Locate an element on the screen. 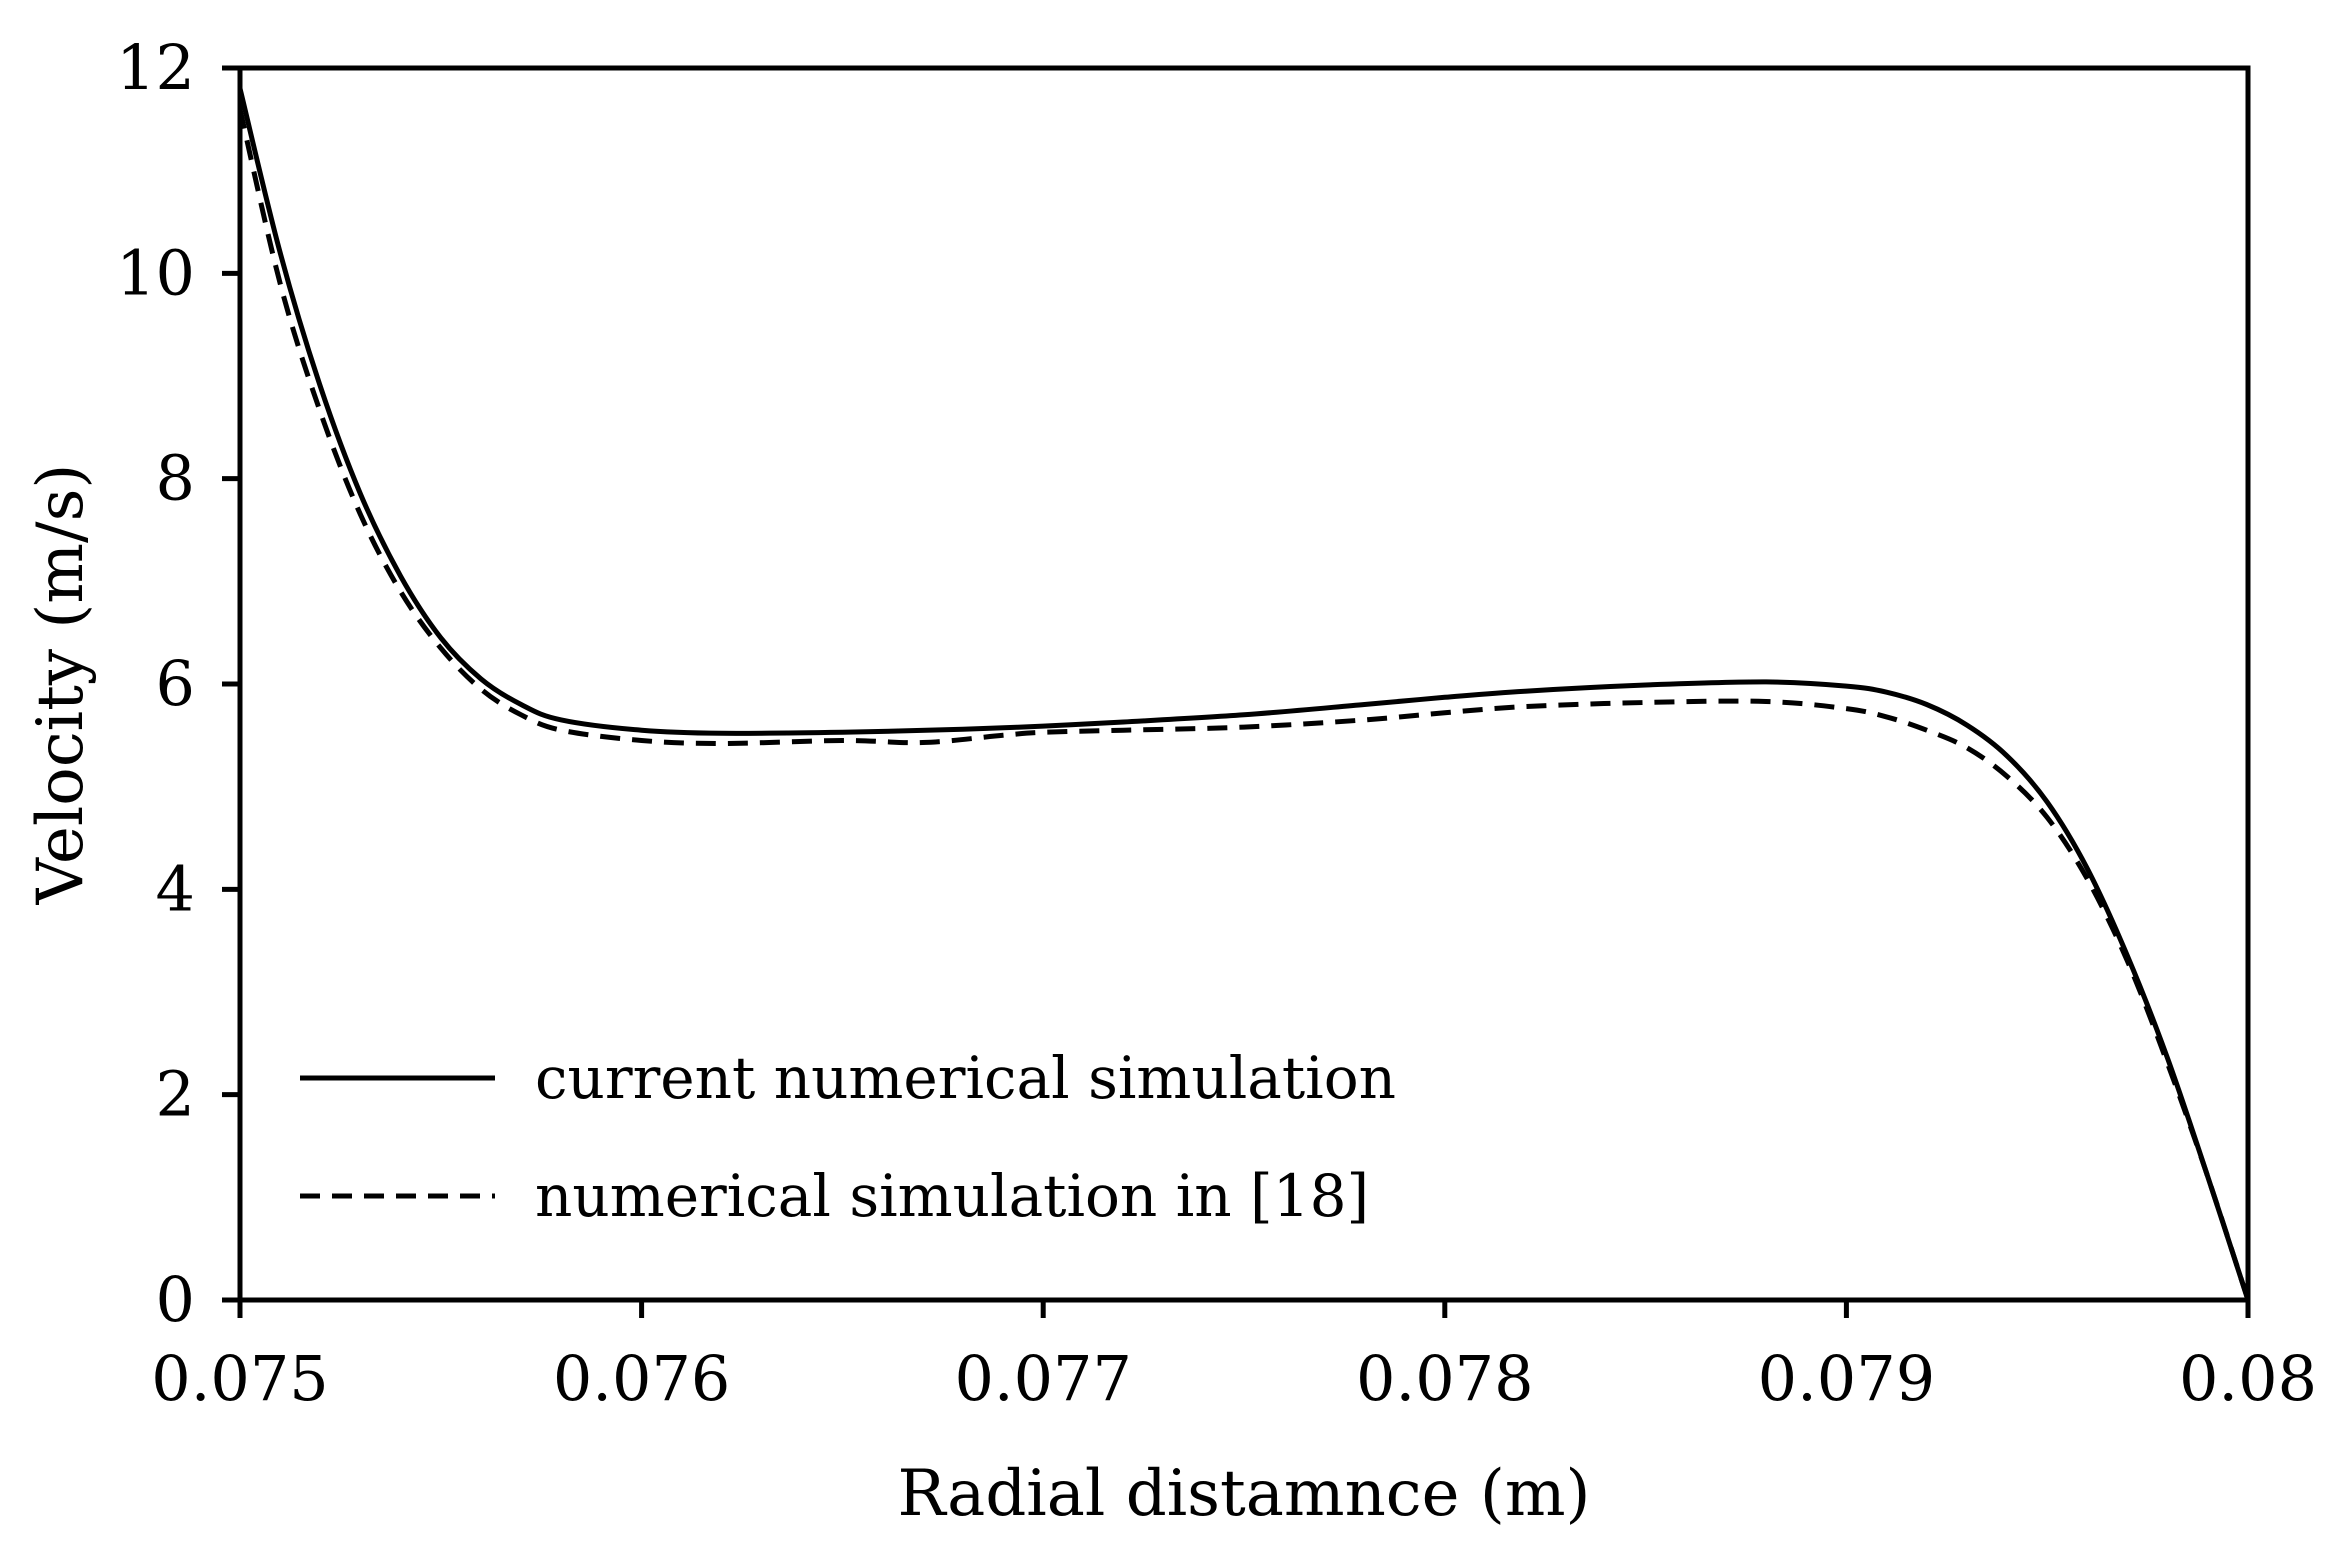 This screenshot has height=1551, width=2335. legend-label-current-simulation: current numerical simulation is located at coordinates (965, 1078).